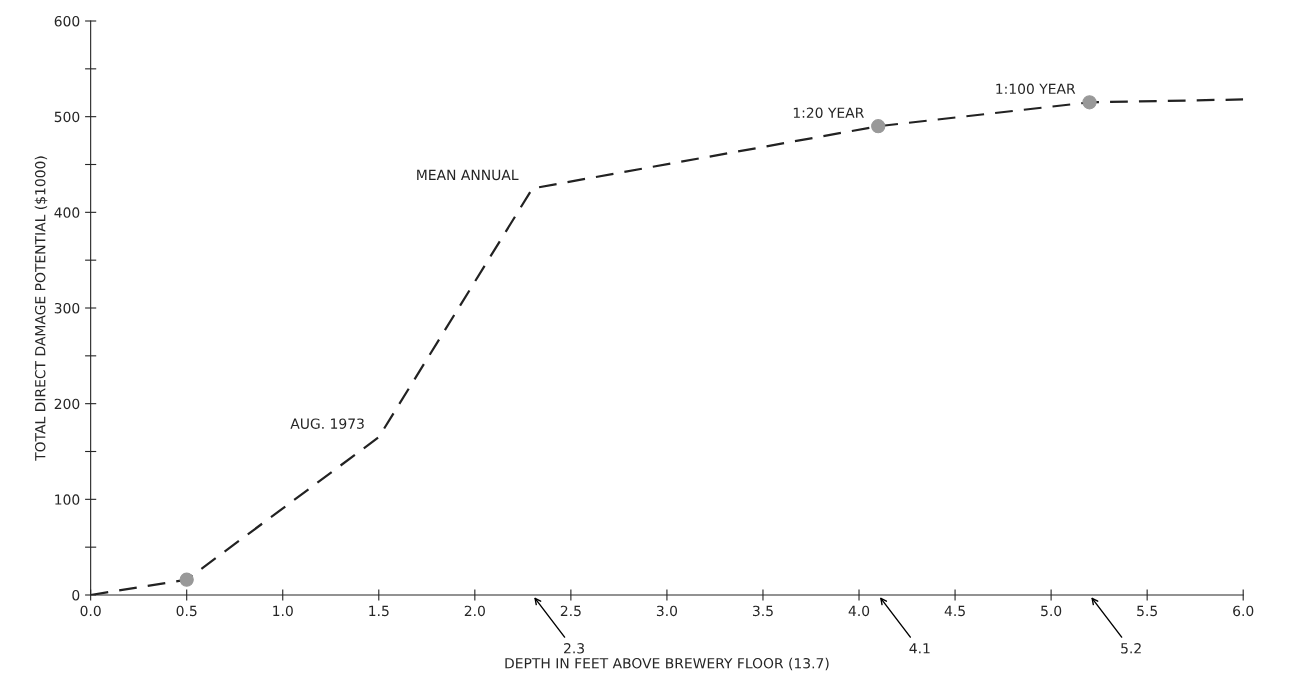  What do you see at coordinates (67, 308) in the screenshot?
I see `y-tick-label: 300` at bounding box center [67, 308].